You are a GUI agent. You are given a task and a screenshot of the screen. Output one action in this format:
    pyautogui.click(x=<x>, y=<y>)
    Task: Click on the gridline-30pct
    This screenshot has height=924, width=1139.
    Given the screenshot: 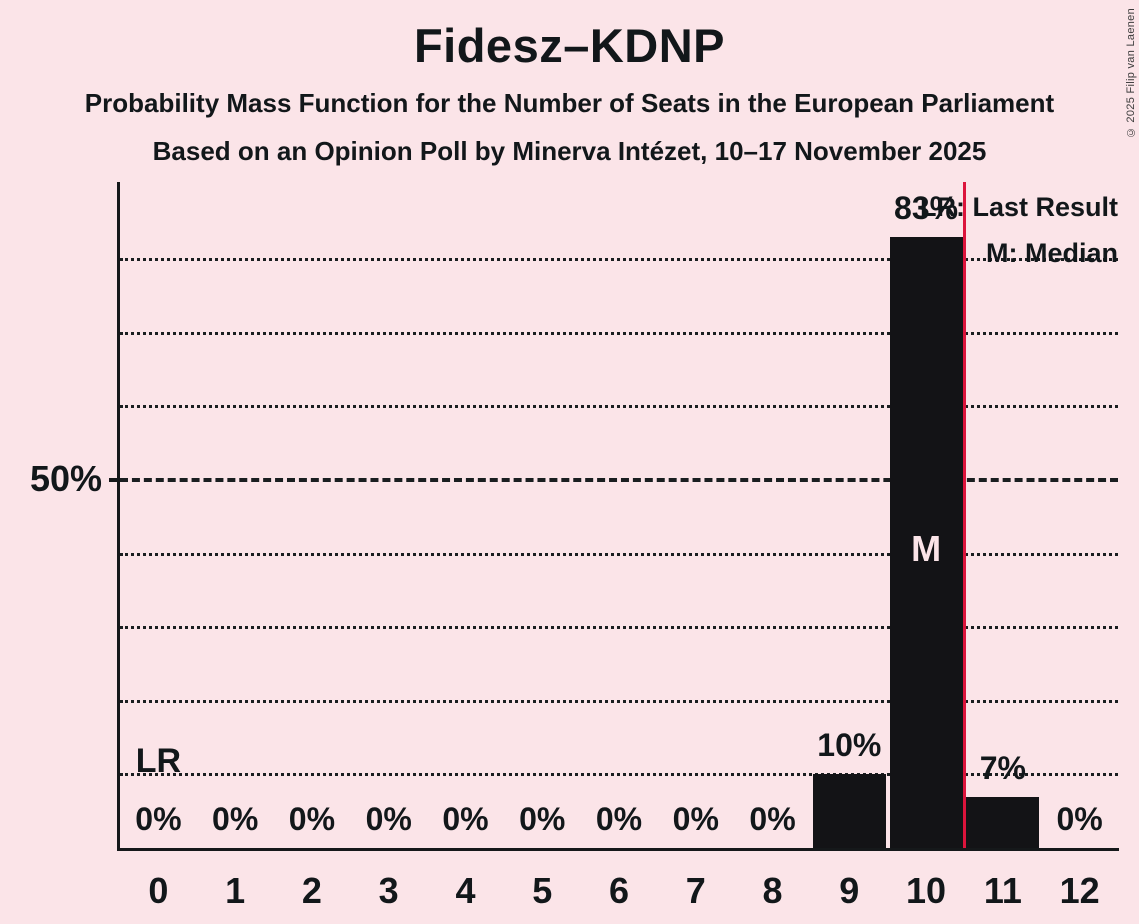 What is the action you would take?
    pyautogui.click(x=619, y=628)
    